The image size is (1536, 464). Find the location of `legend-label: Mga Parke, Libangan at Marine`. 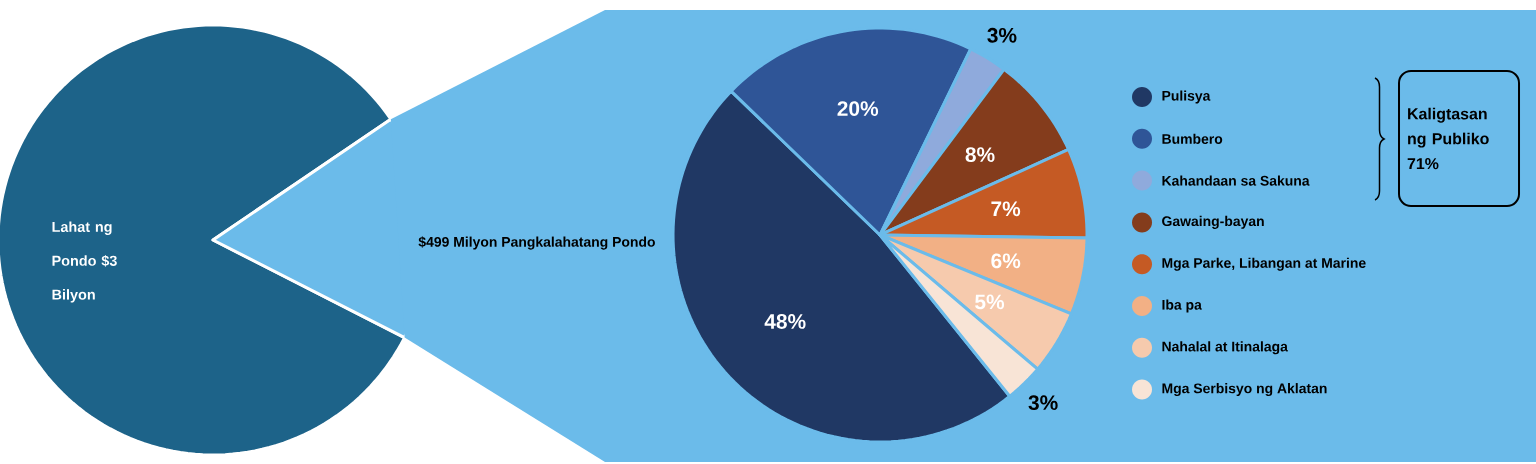

legend-label: Mga Parke, Libangan at Marine is located at coordinates (1264, 264).